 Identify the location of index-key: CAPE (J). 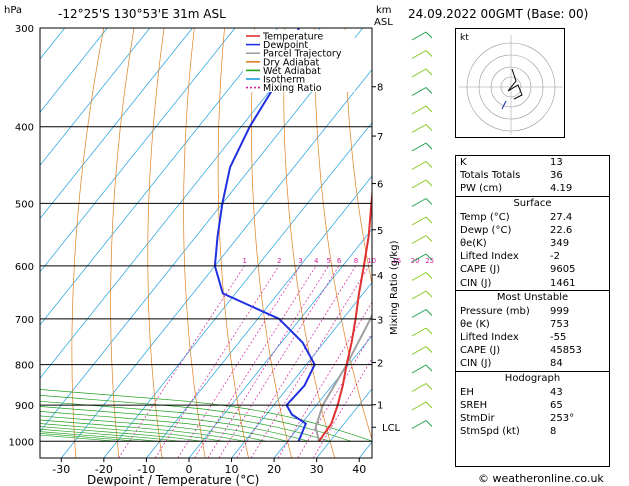
(480, 351).